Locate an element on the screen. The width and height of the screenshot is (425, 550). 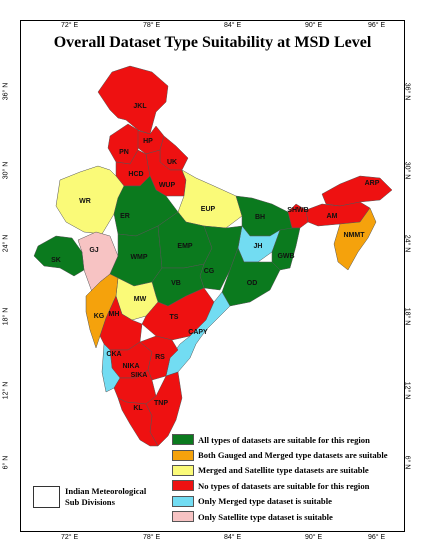
region-label-shwb: SHWB is located at coordinates (297, 210).